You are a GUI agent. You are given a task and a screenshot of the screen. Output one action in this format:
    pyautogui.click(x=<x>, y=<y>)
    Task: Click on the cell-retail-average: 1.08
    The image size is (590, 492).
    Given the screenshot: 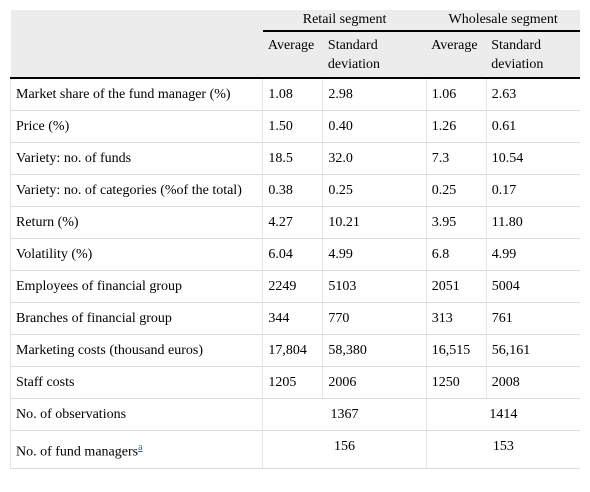 What is the action you would take?
    pyautogui.click(x=292, y=94)
    